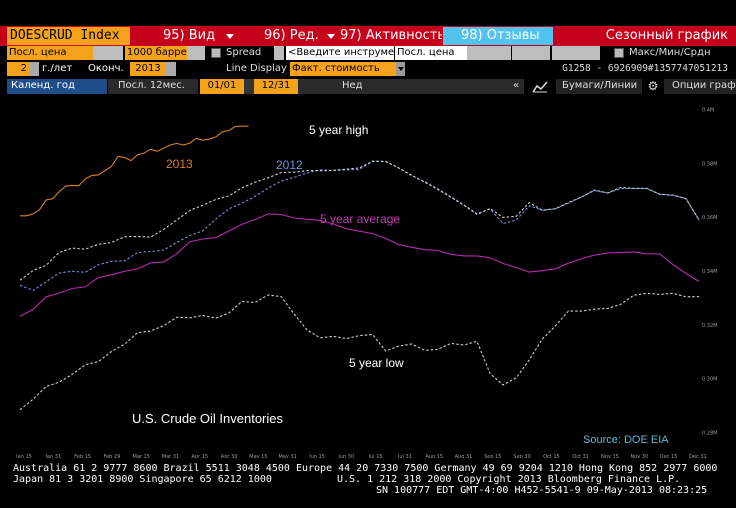 The width and height of the screenshot is (736, 508). Describe the element at coordinates (141, 456) in the screenshot. I see `x-tick-label: Mar 15` at that location.